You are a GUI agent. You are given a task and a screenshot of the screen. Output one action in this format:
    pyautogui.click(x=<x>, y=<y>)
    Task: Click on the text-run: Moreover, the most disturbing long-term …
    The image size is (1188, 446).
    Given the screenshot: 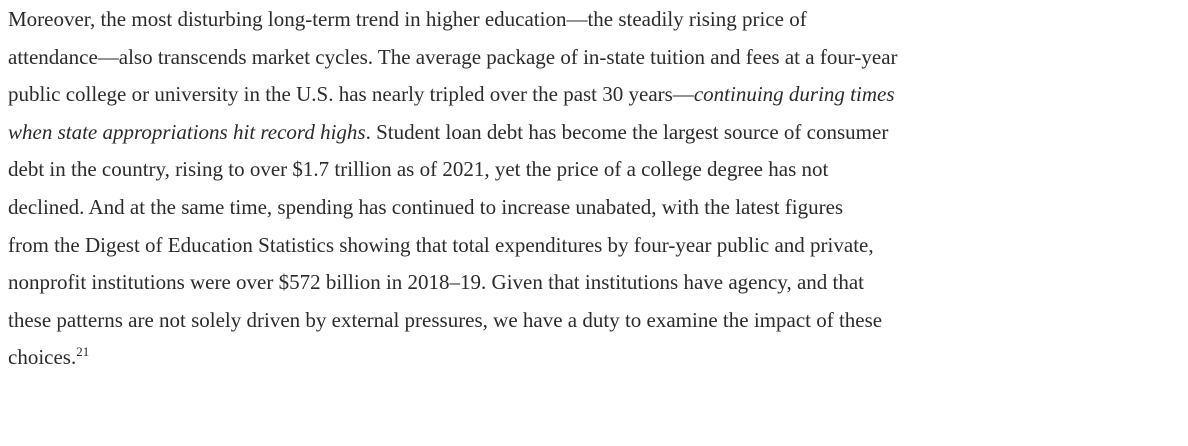 What is the action you would take?
    pyautogui.click(x=407, y=19)
    